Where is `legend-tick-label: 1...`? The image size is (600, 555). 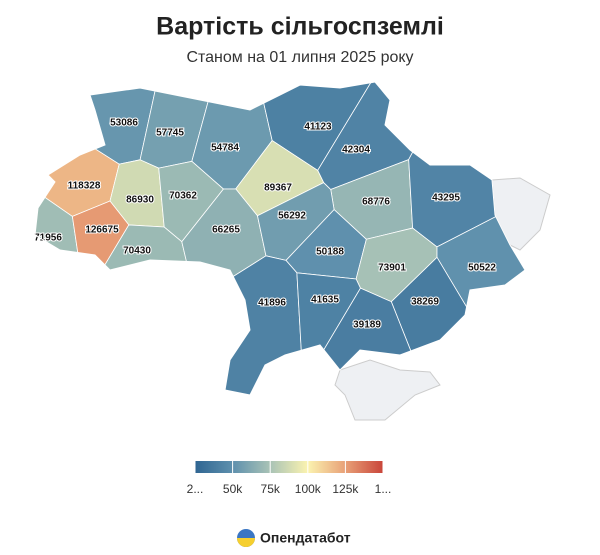 legend-tick-label: 1... is located at coordinates (383, 489).